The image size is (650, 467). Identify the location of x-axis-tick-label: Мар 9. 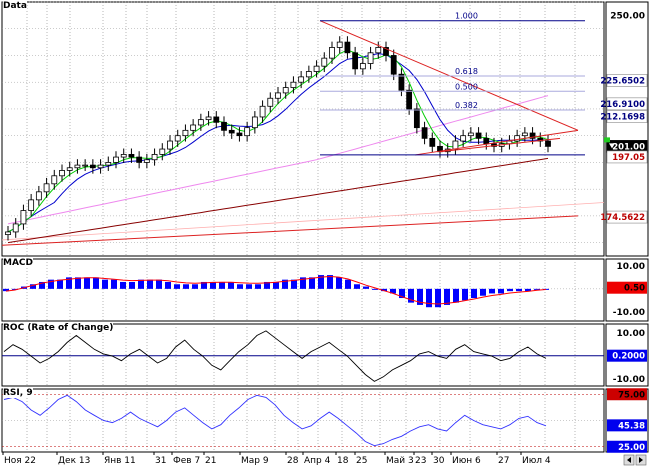
(255, 461).